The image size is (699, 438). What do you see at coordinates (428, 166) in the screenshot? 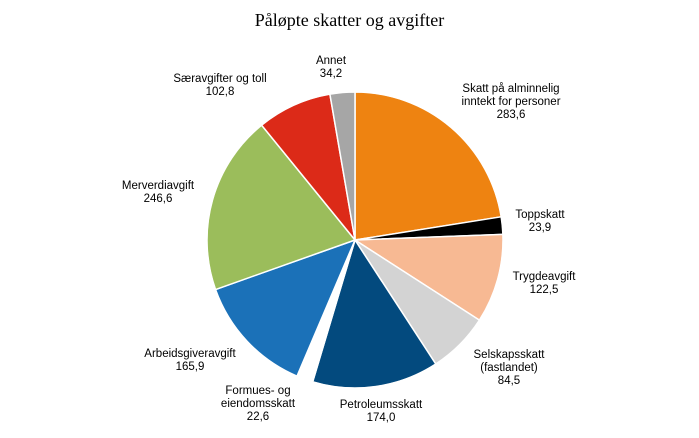
I see `pie-slice` at bounding box center [428, 166].